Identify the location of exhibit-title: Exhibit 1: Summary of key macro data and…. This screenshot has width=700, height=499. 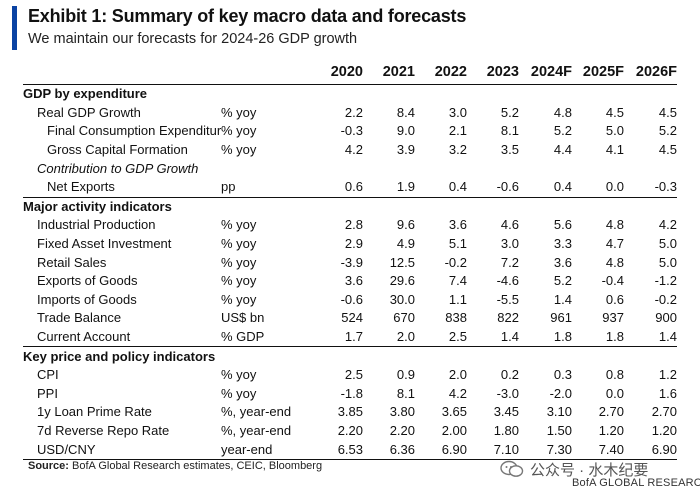
(247, 16).